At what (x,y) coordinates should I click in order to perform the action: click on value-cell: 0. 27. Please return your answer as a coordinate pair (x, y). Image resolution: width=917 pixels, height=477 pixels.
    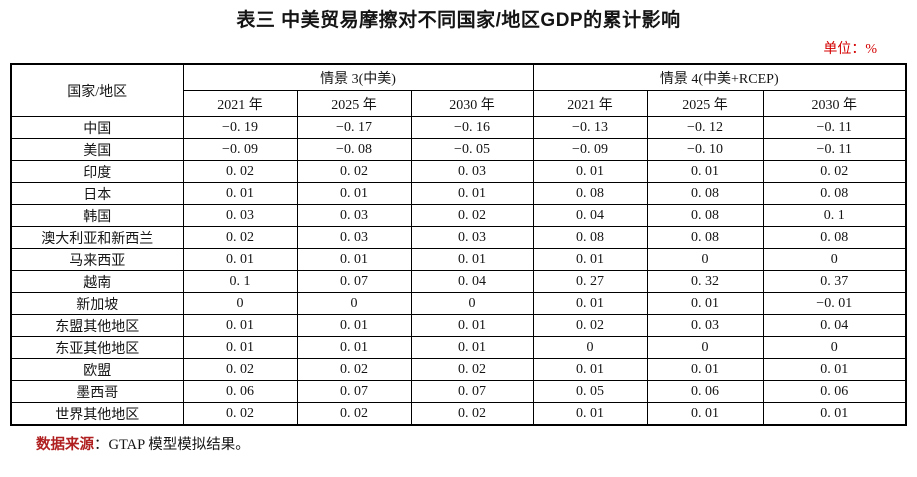
    Looking at the image, I should click on (590, 281).